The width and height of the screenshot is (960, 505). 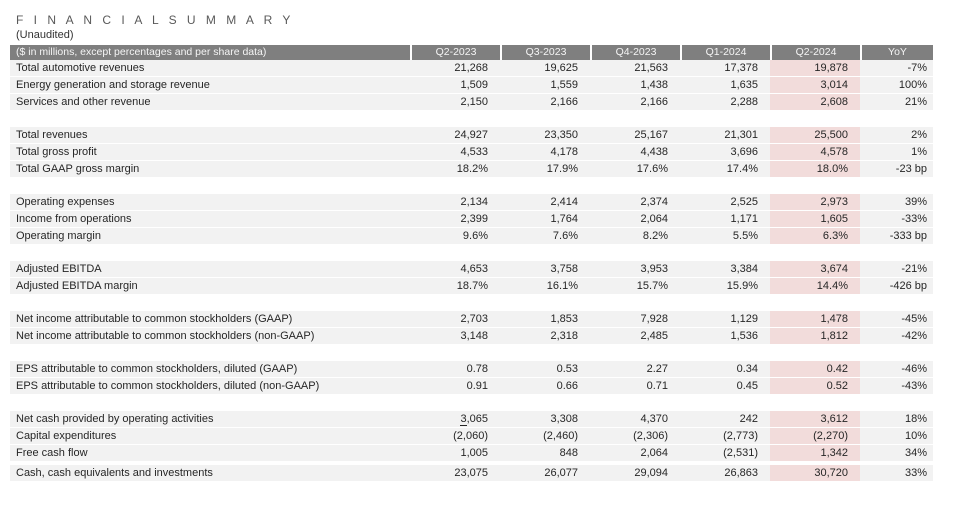 What do you see at coordinates (652, 169) in the screenshot?
I see `cell-value: 17.6%` at bounding box center [652, 169].